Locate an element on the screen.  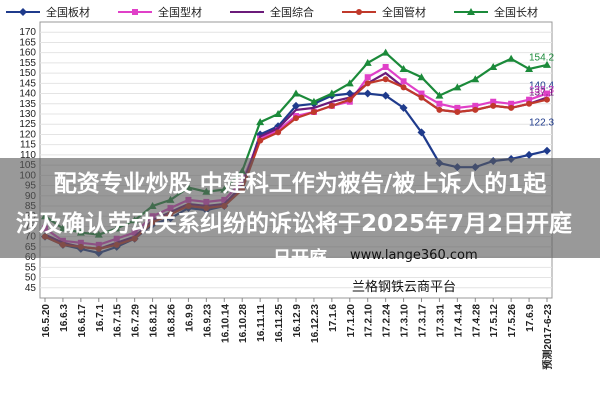
y-tick-label: 50 is located at coordinates (31, 278).